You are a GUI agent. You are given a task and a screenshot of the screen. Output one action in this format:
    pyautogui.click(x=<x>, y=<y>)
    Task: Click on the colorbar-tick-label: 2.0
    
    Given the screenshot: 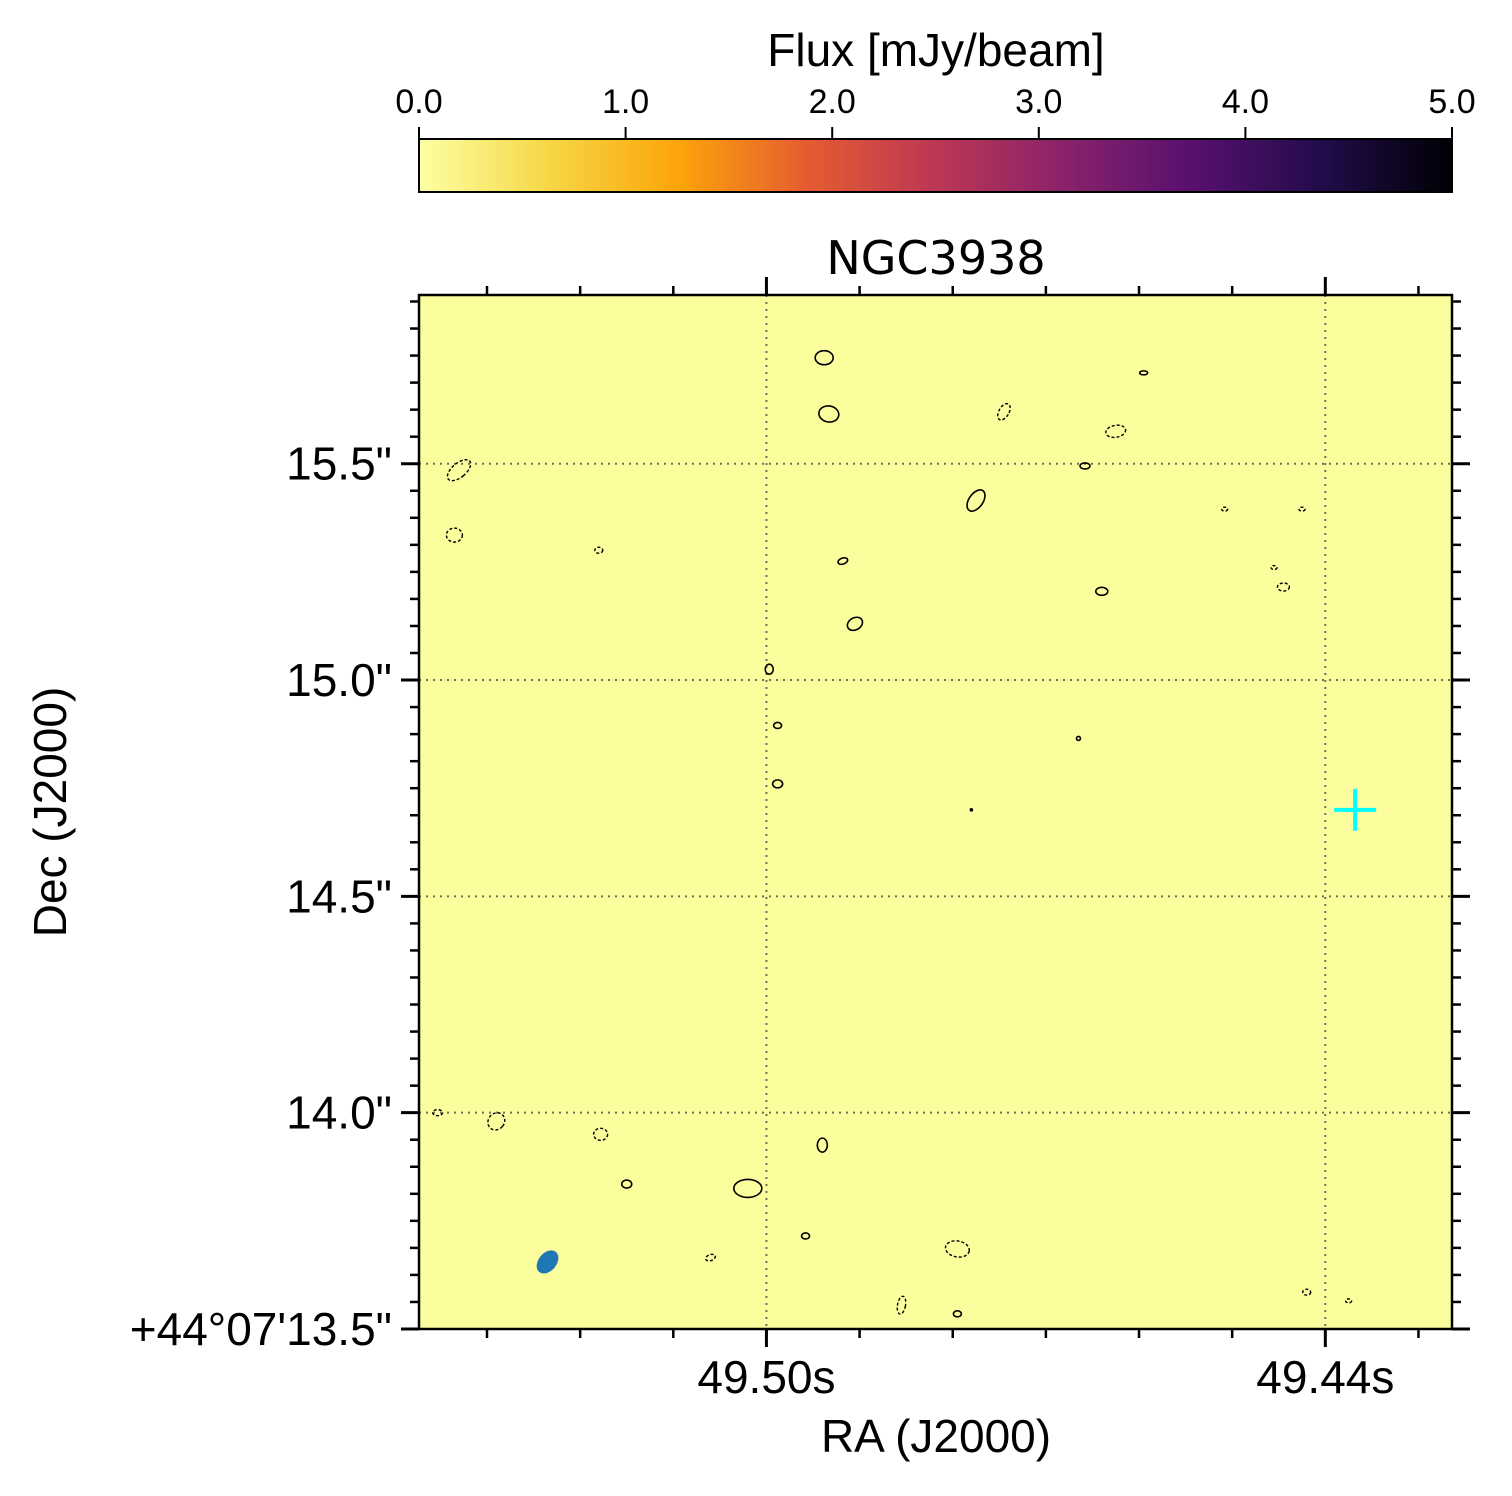 What is the action you would take?
    pyautogui.click(x=832, y=102)
    